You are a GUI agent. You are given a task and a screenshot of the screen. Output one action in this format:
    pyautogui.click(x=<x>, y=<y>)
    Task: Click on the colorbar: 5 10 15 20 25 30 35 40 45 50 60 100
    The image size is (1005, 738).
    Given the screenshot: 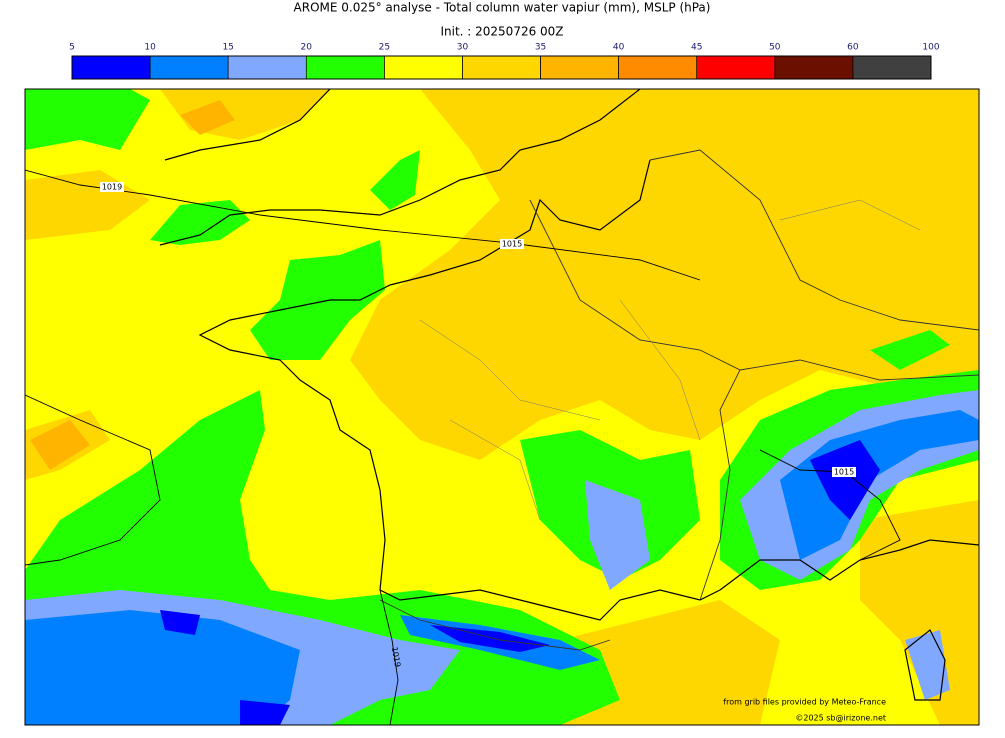 What is the action you would take?
    pyautogui.click(x=504, y=61)
    